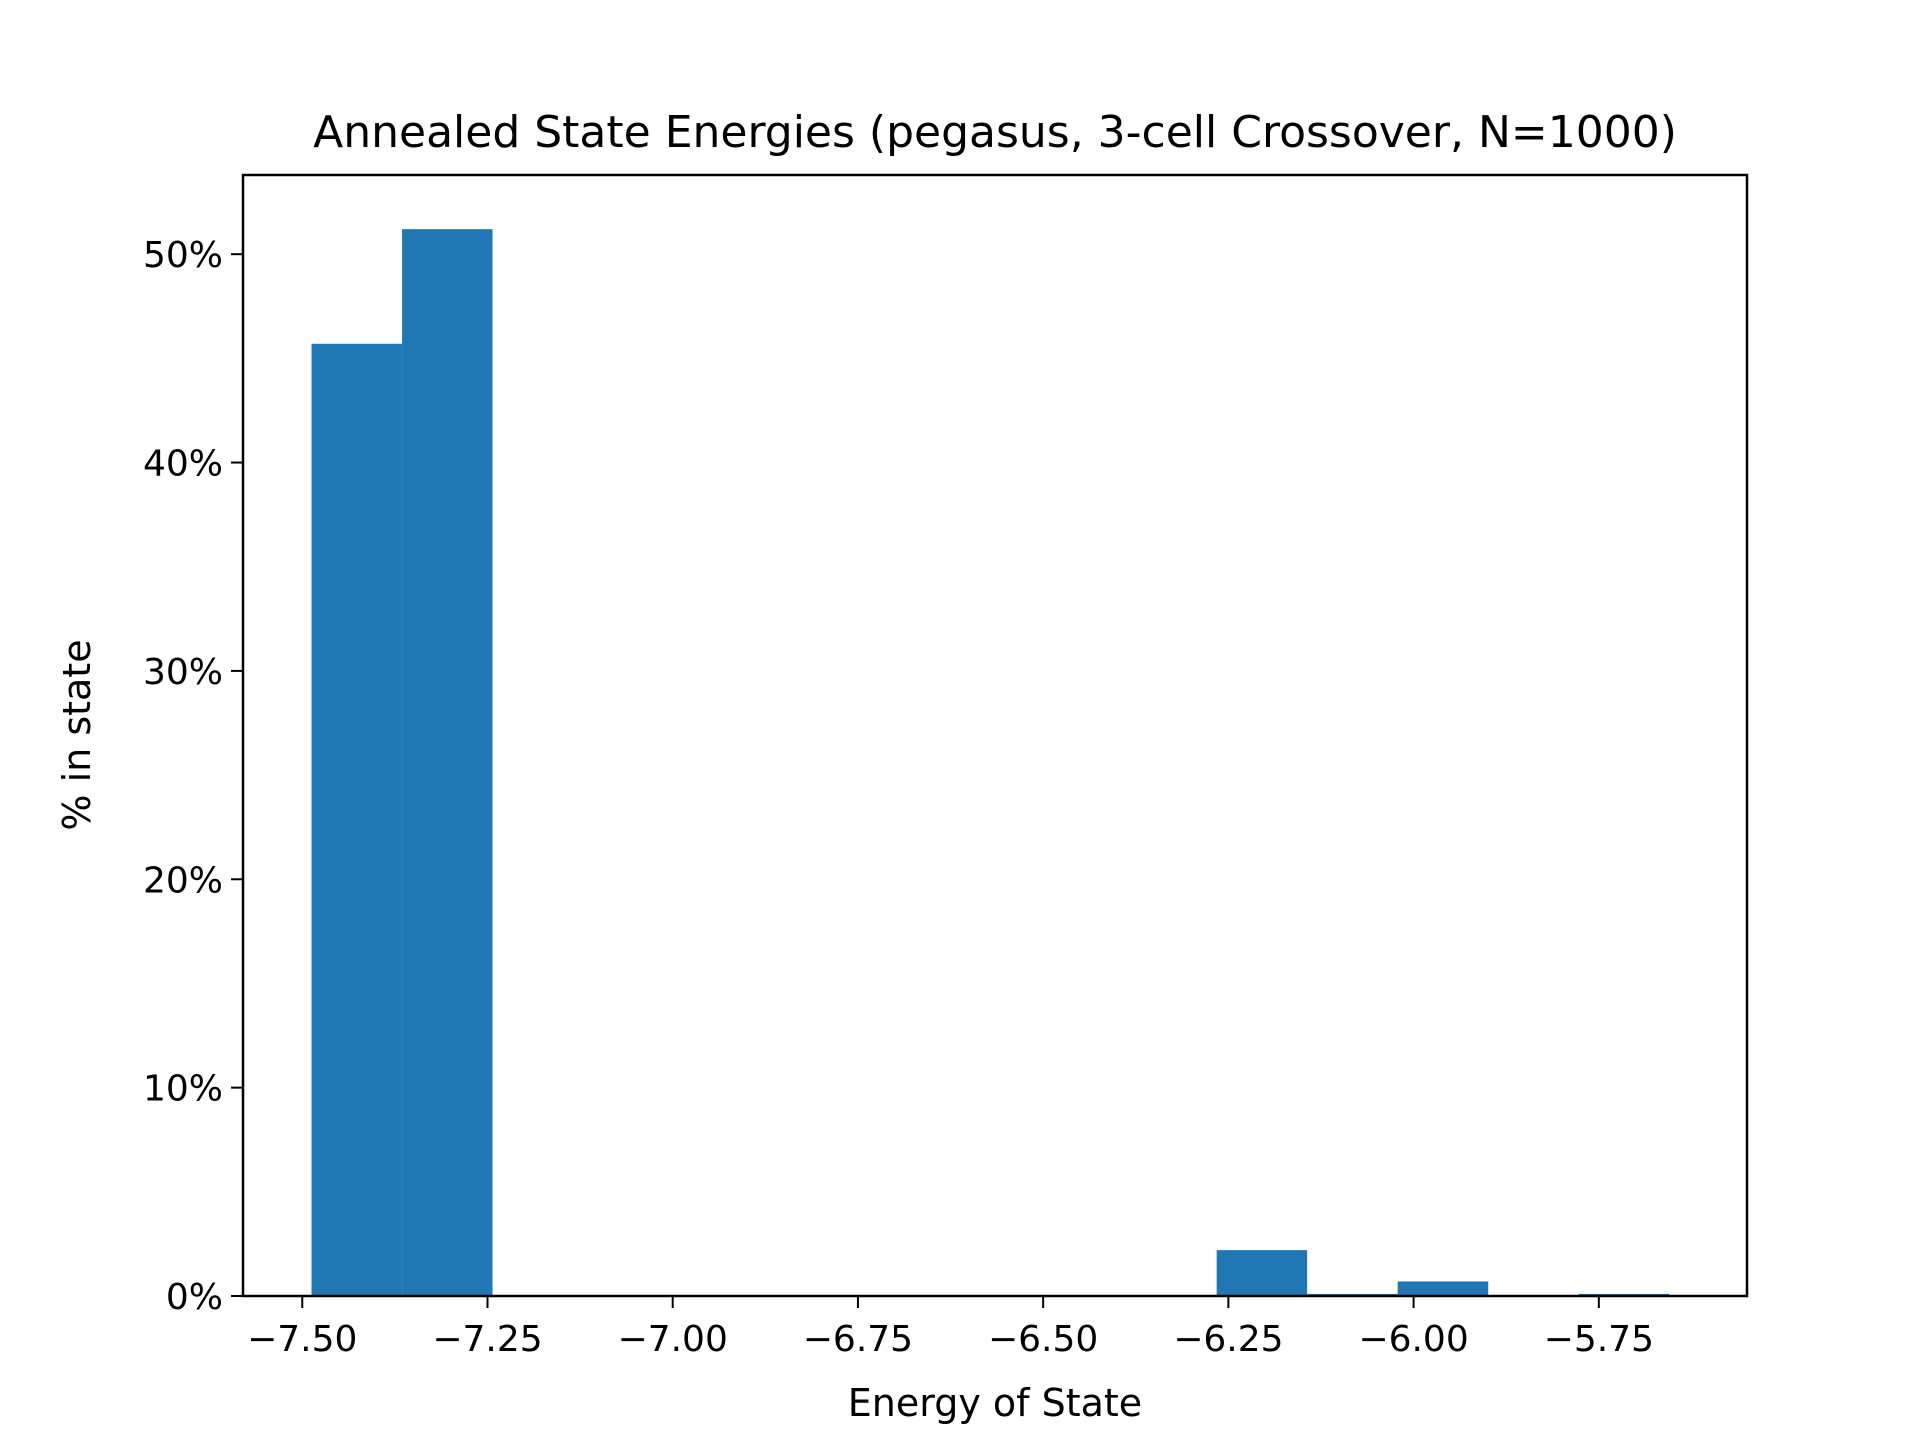 Image resolution: width=1920 pixels, height=1444 pixels. Describe the element at coordinates (673, 1339) in the screenshot. I see `x-tick-label: −7.00` at that location.